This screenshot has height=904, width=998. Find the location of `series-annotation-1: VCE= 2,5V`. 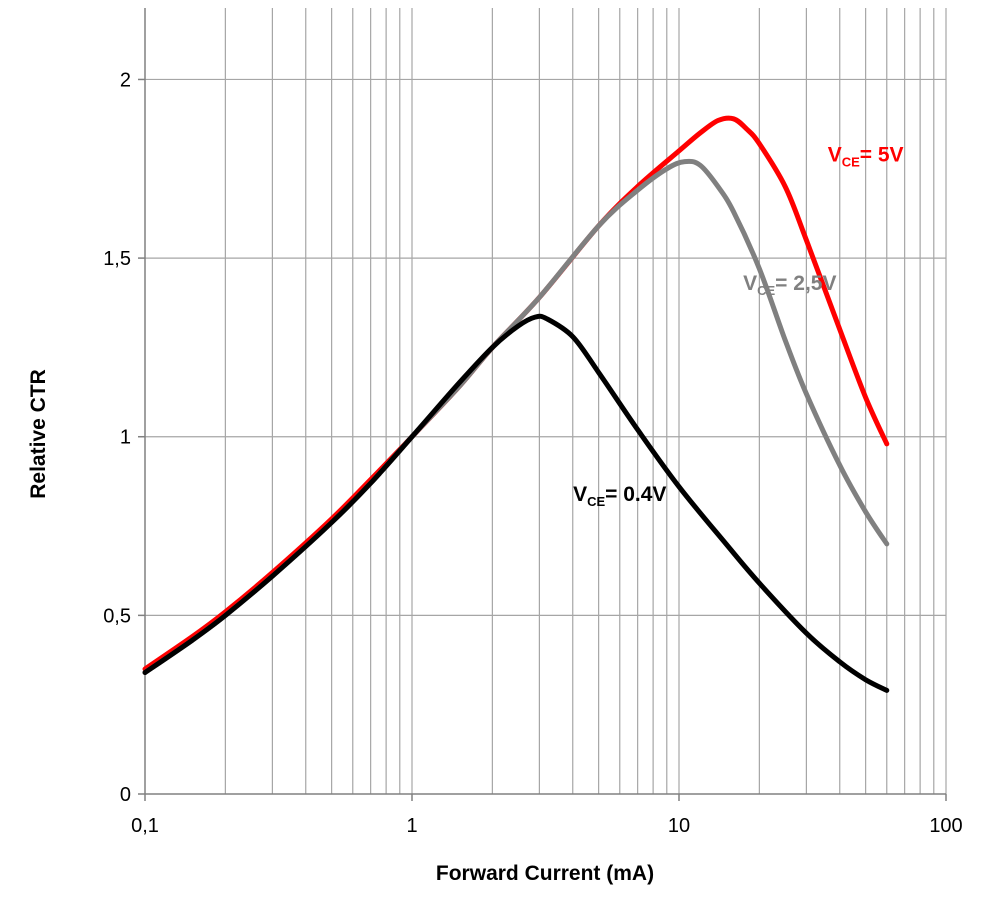

series-annotation-1: VCE= 2,5V is located at coordinates (789, 285).